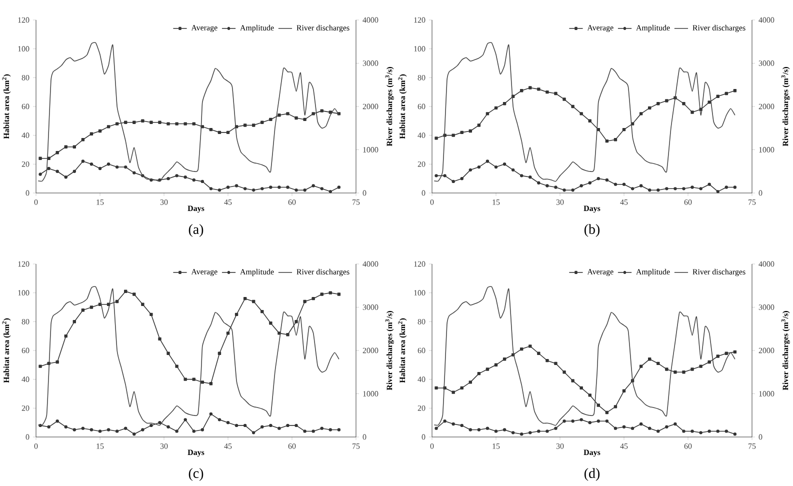 The height and width of the screenshot is (486, 793). What do you see at coordinates (592, 230) in the screenshot?
I see `text: (b)` at bounding box center [592, 230].